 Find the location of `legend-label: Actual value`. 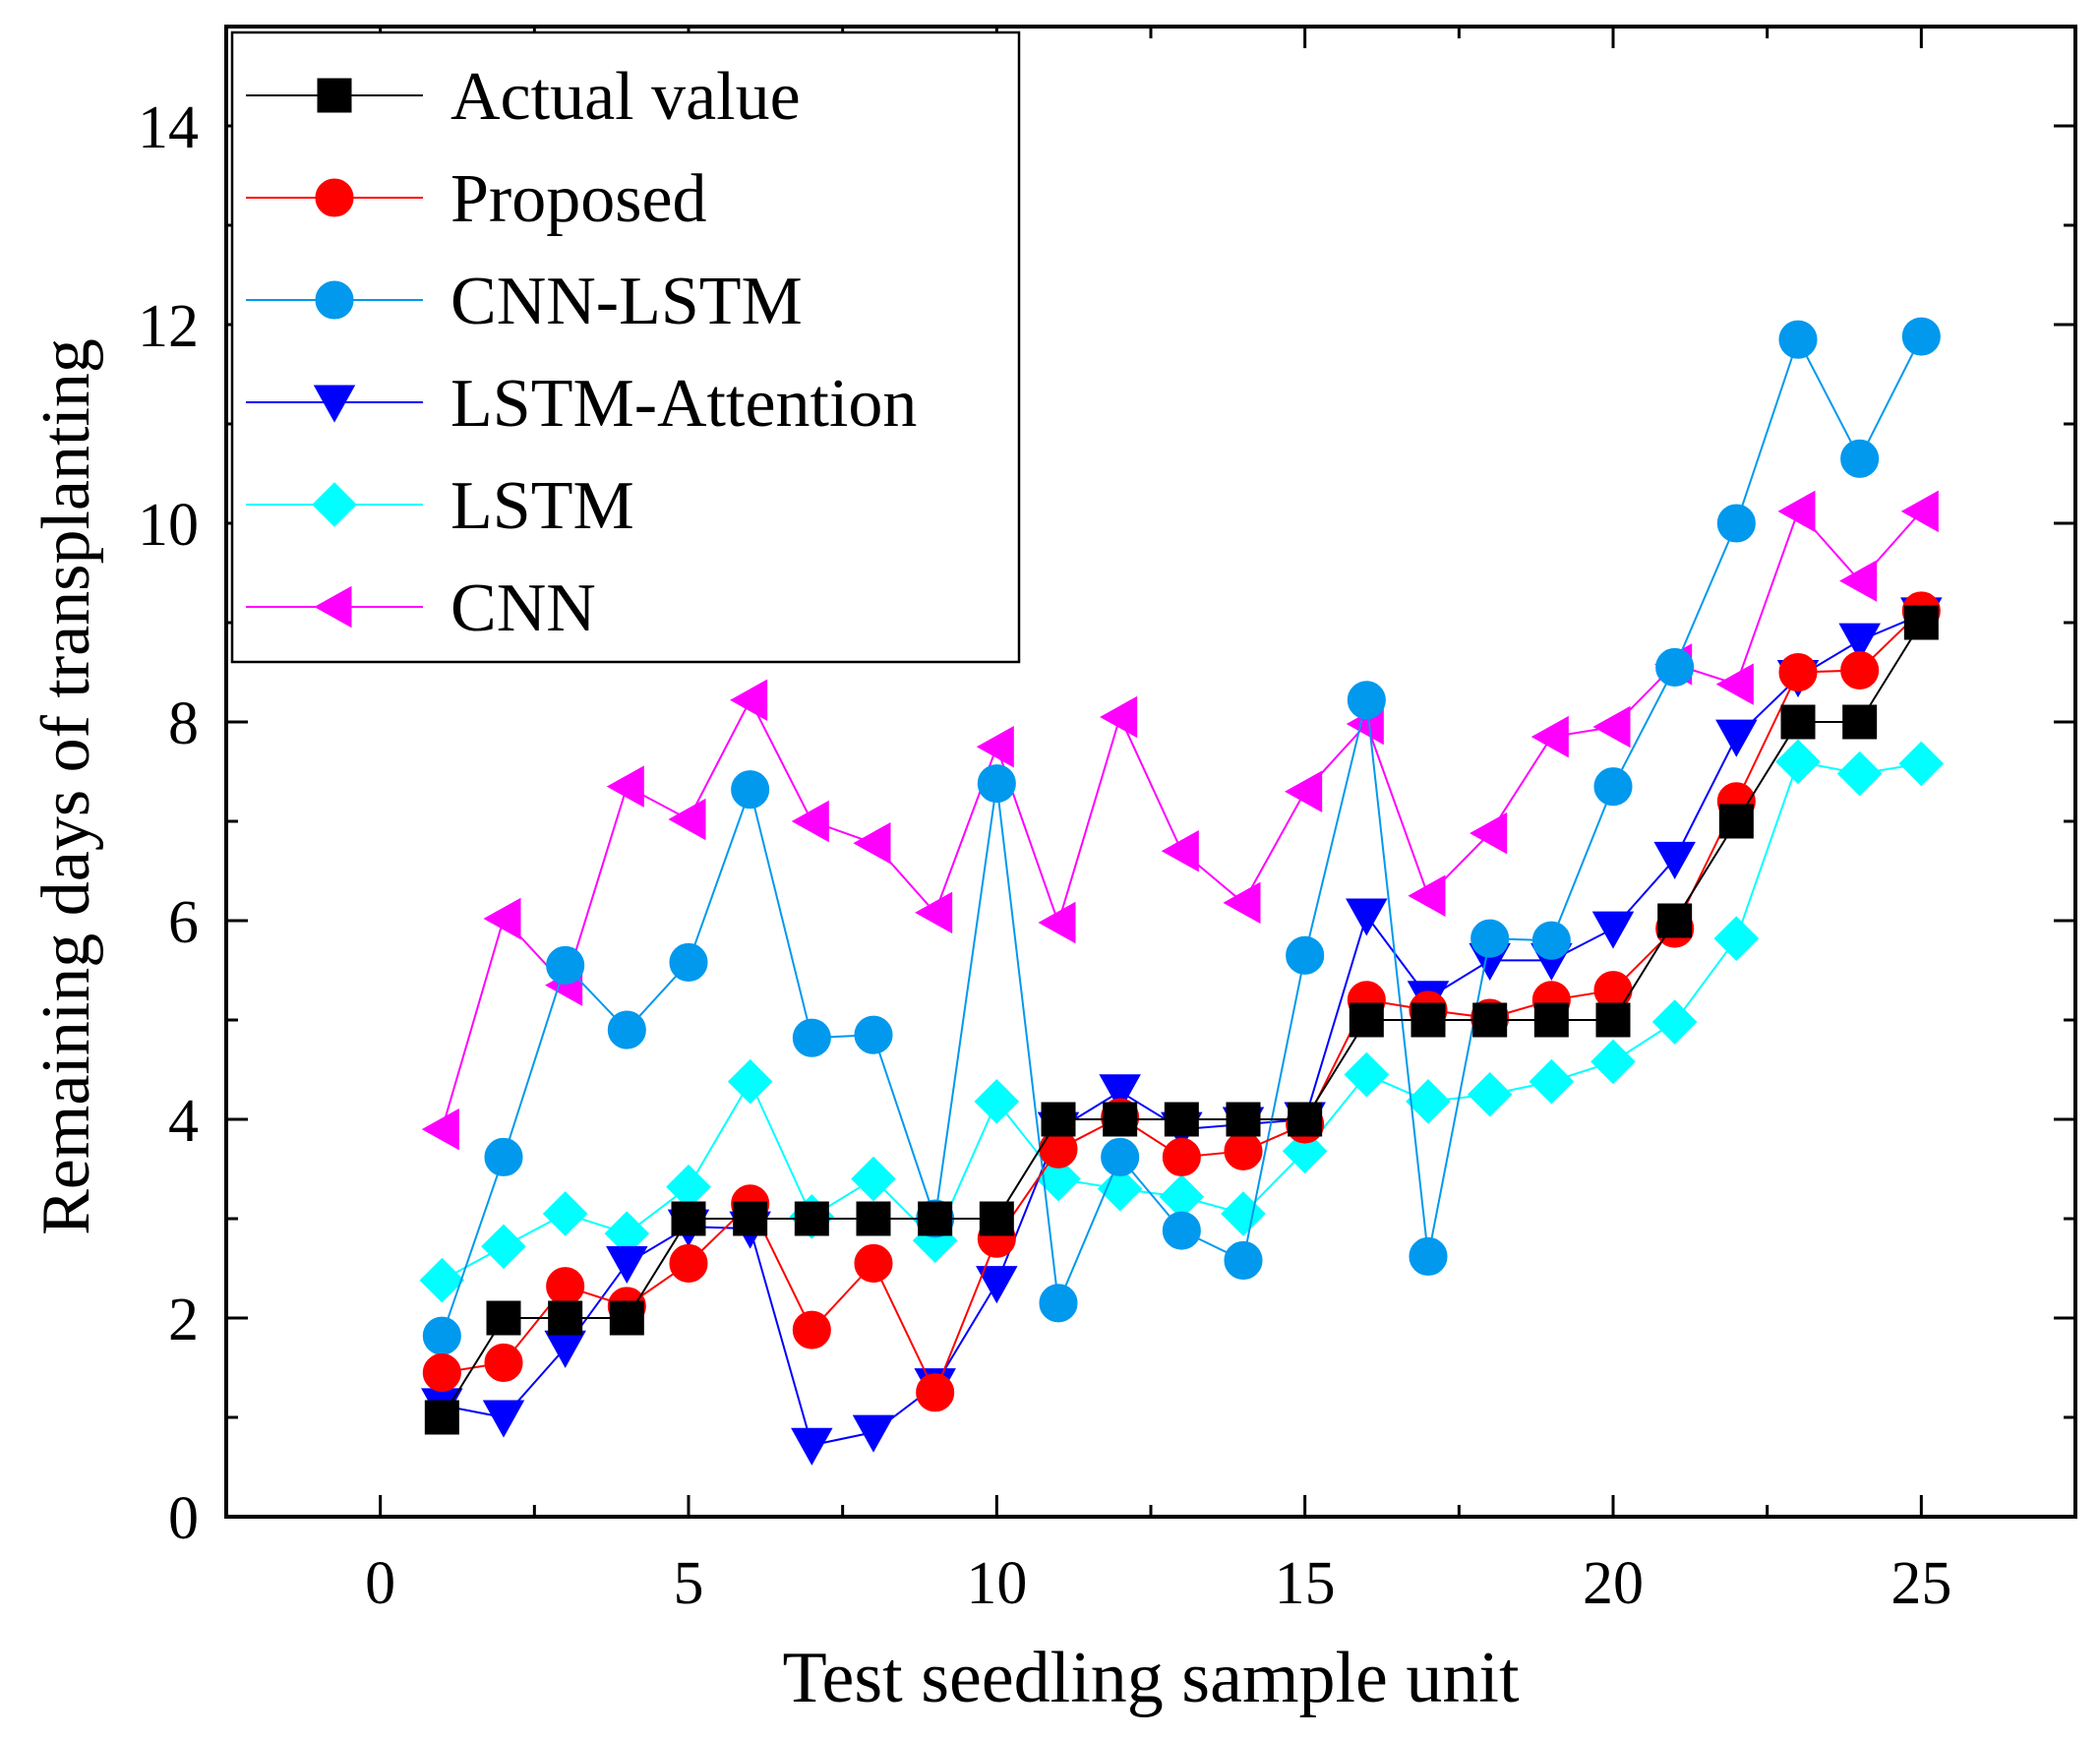

legend-label: Actual value is located at coordinates (625, 97).